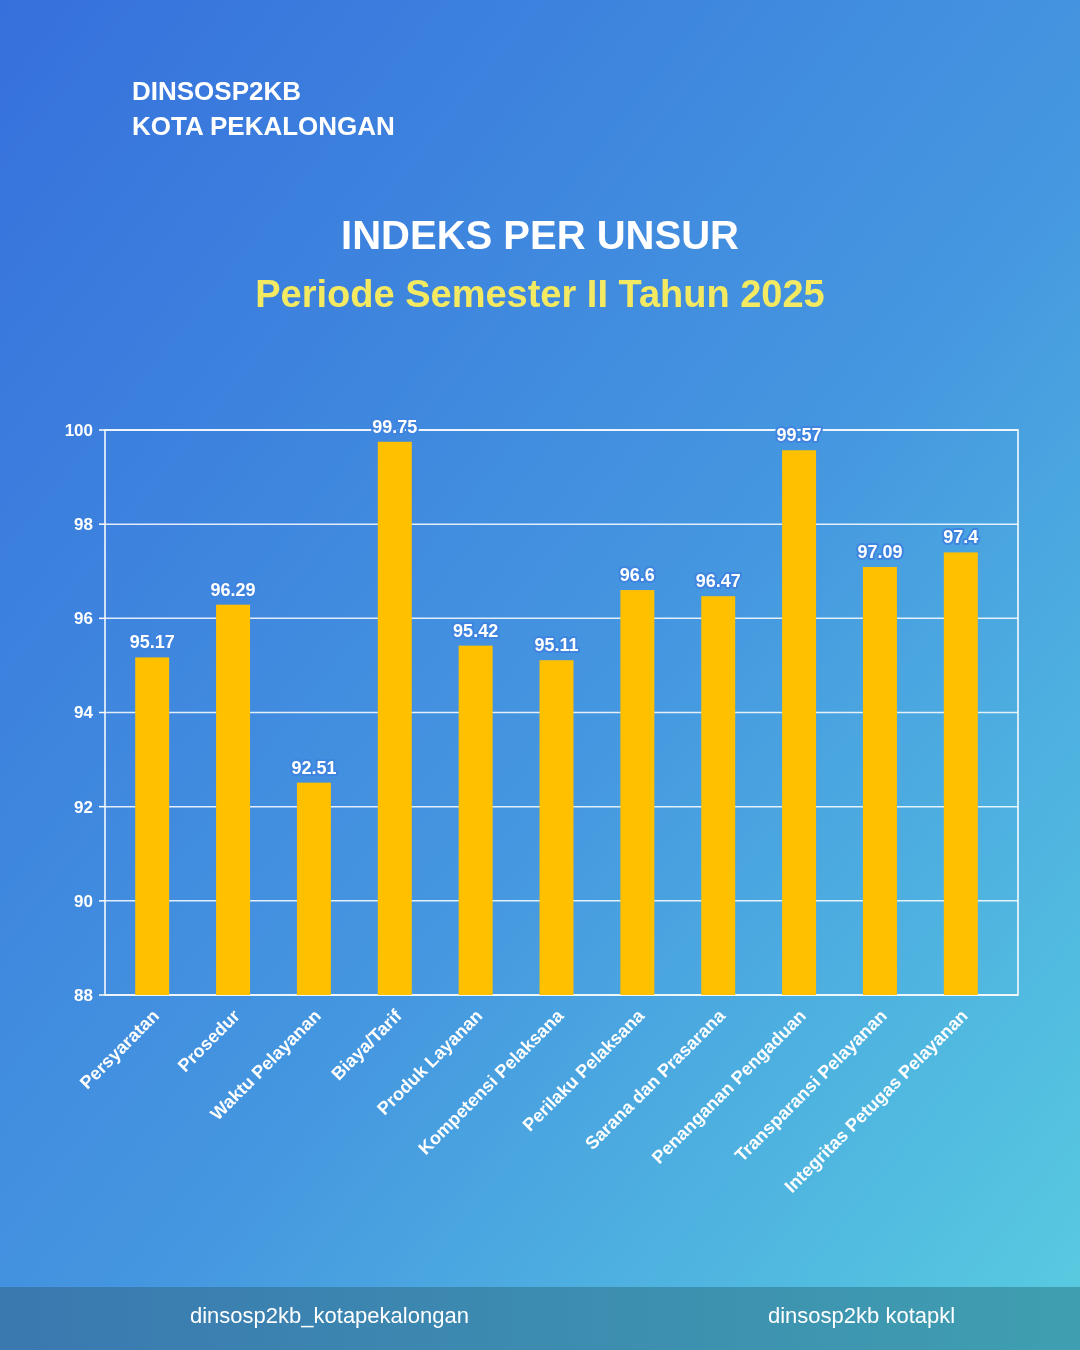 Image resolution: width=1080 pixels, height=1350 pixels. Describe the element at coordinates (83, 995) in the screenshot. I see `y-tick-label: 88` at that location.